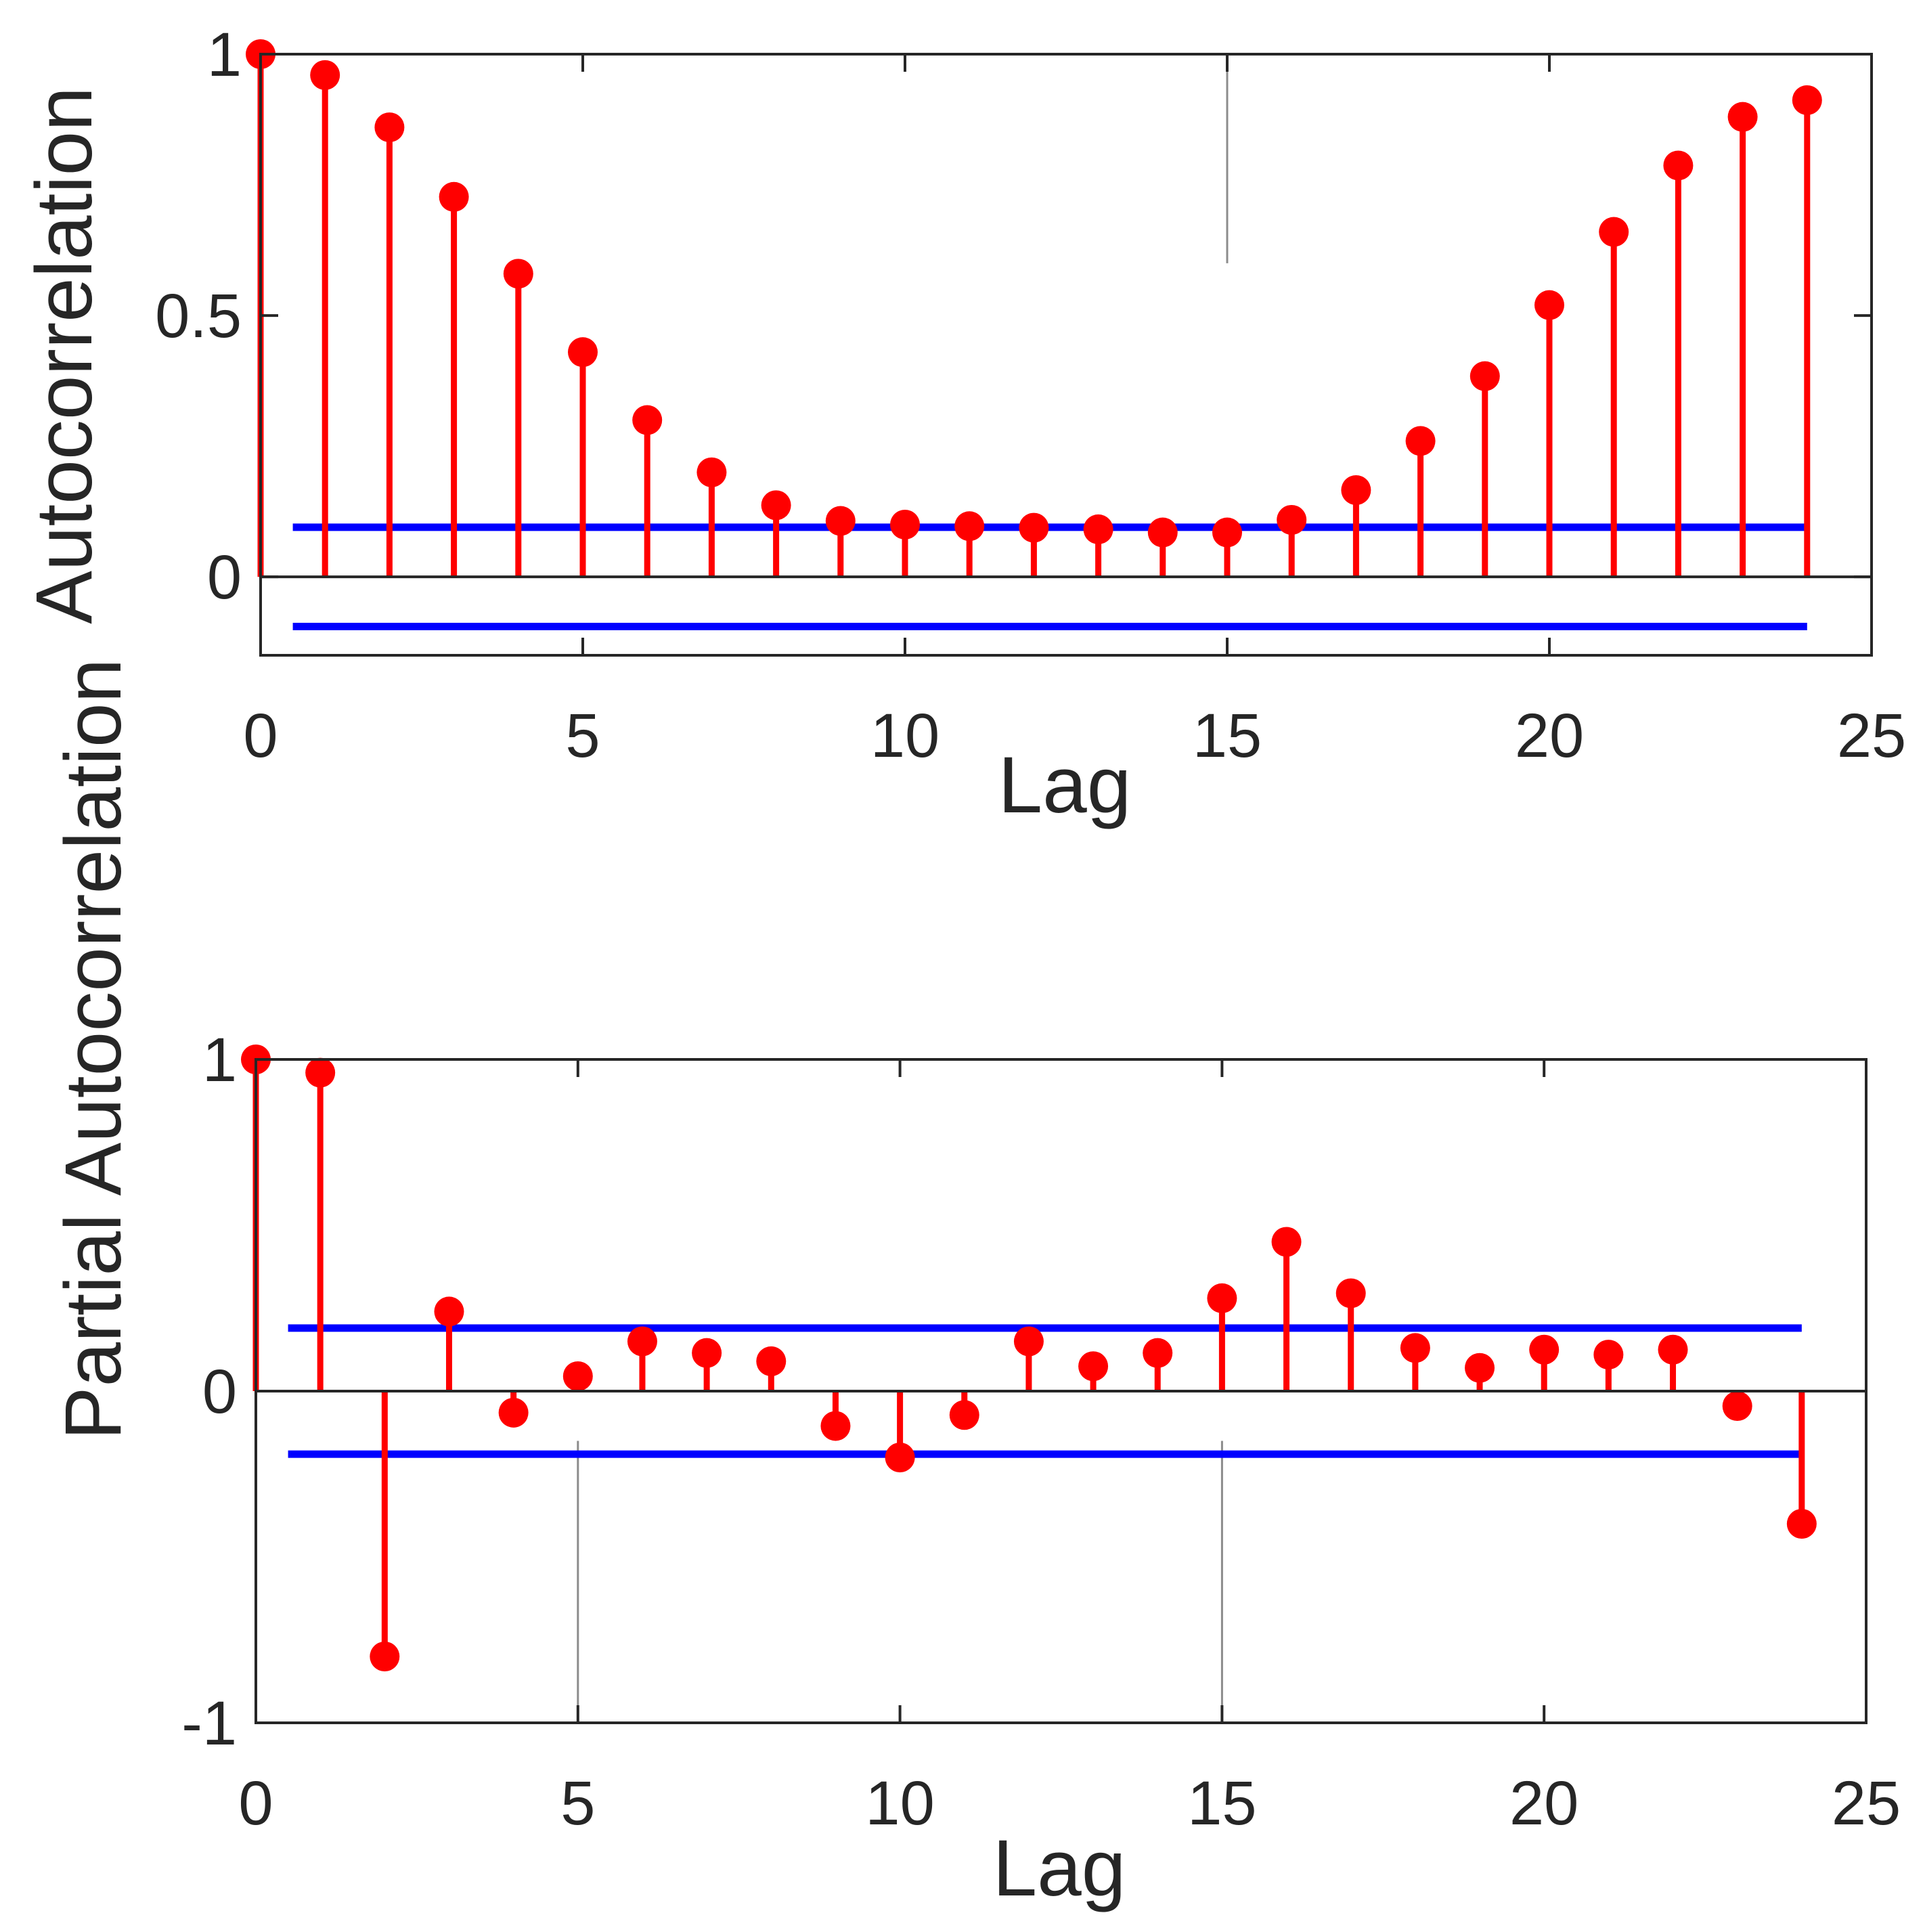  I want to click on acf-xtick-label-5: 5, so click(582, 735).